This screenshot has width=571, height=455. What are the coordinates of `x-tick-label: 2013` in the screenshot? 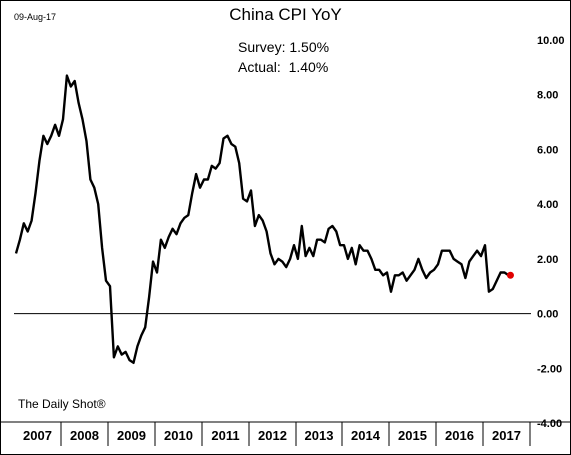 It's located at (319, 435).